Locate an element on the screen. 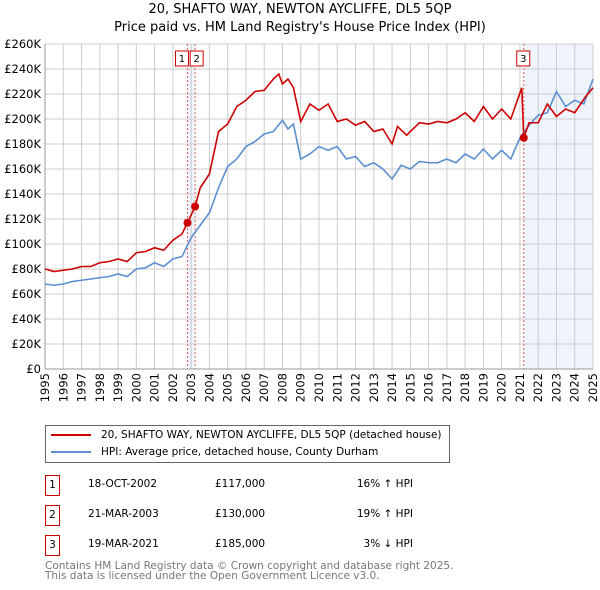 The width and height of the screenshot is (600, 590). x-tick-label: 2007 is located at coordinates (264, 387).